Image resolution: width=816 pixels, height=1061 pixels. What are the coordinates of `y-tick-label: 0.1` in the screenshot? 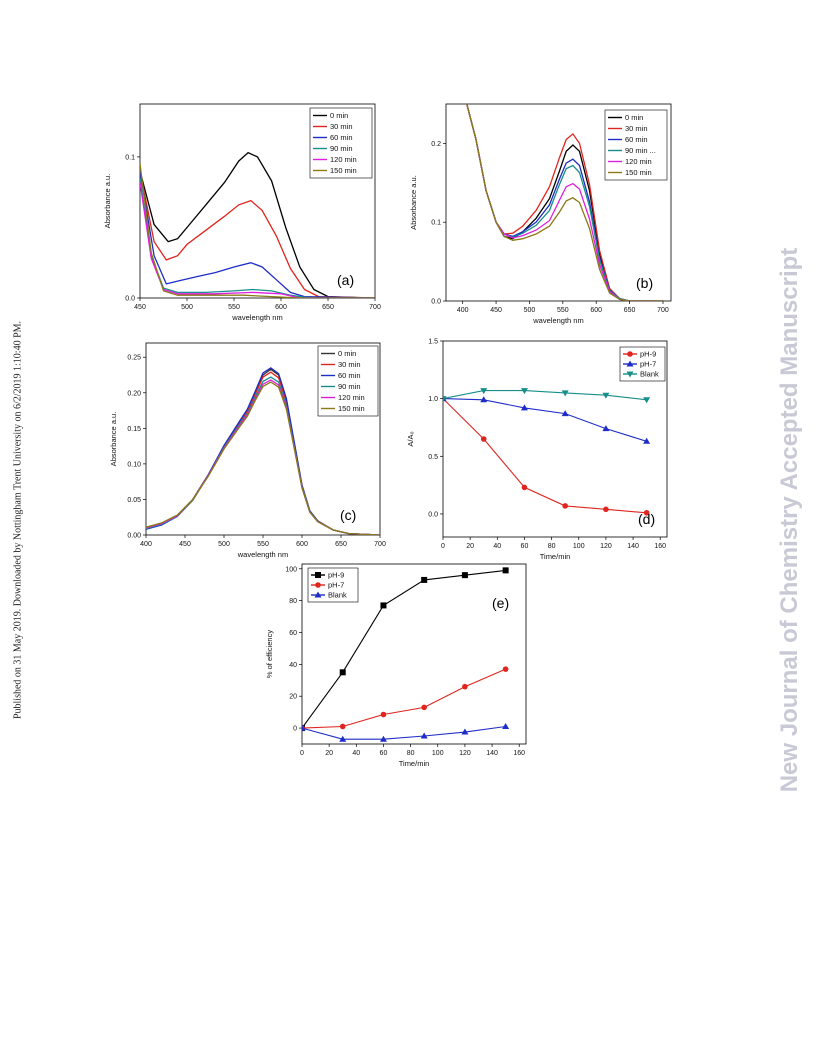 It's located at (130, 157).